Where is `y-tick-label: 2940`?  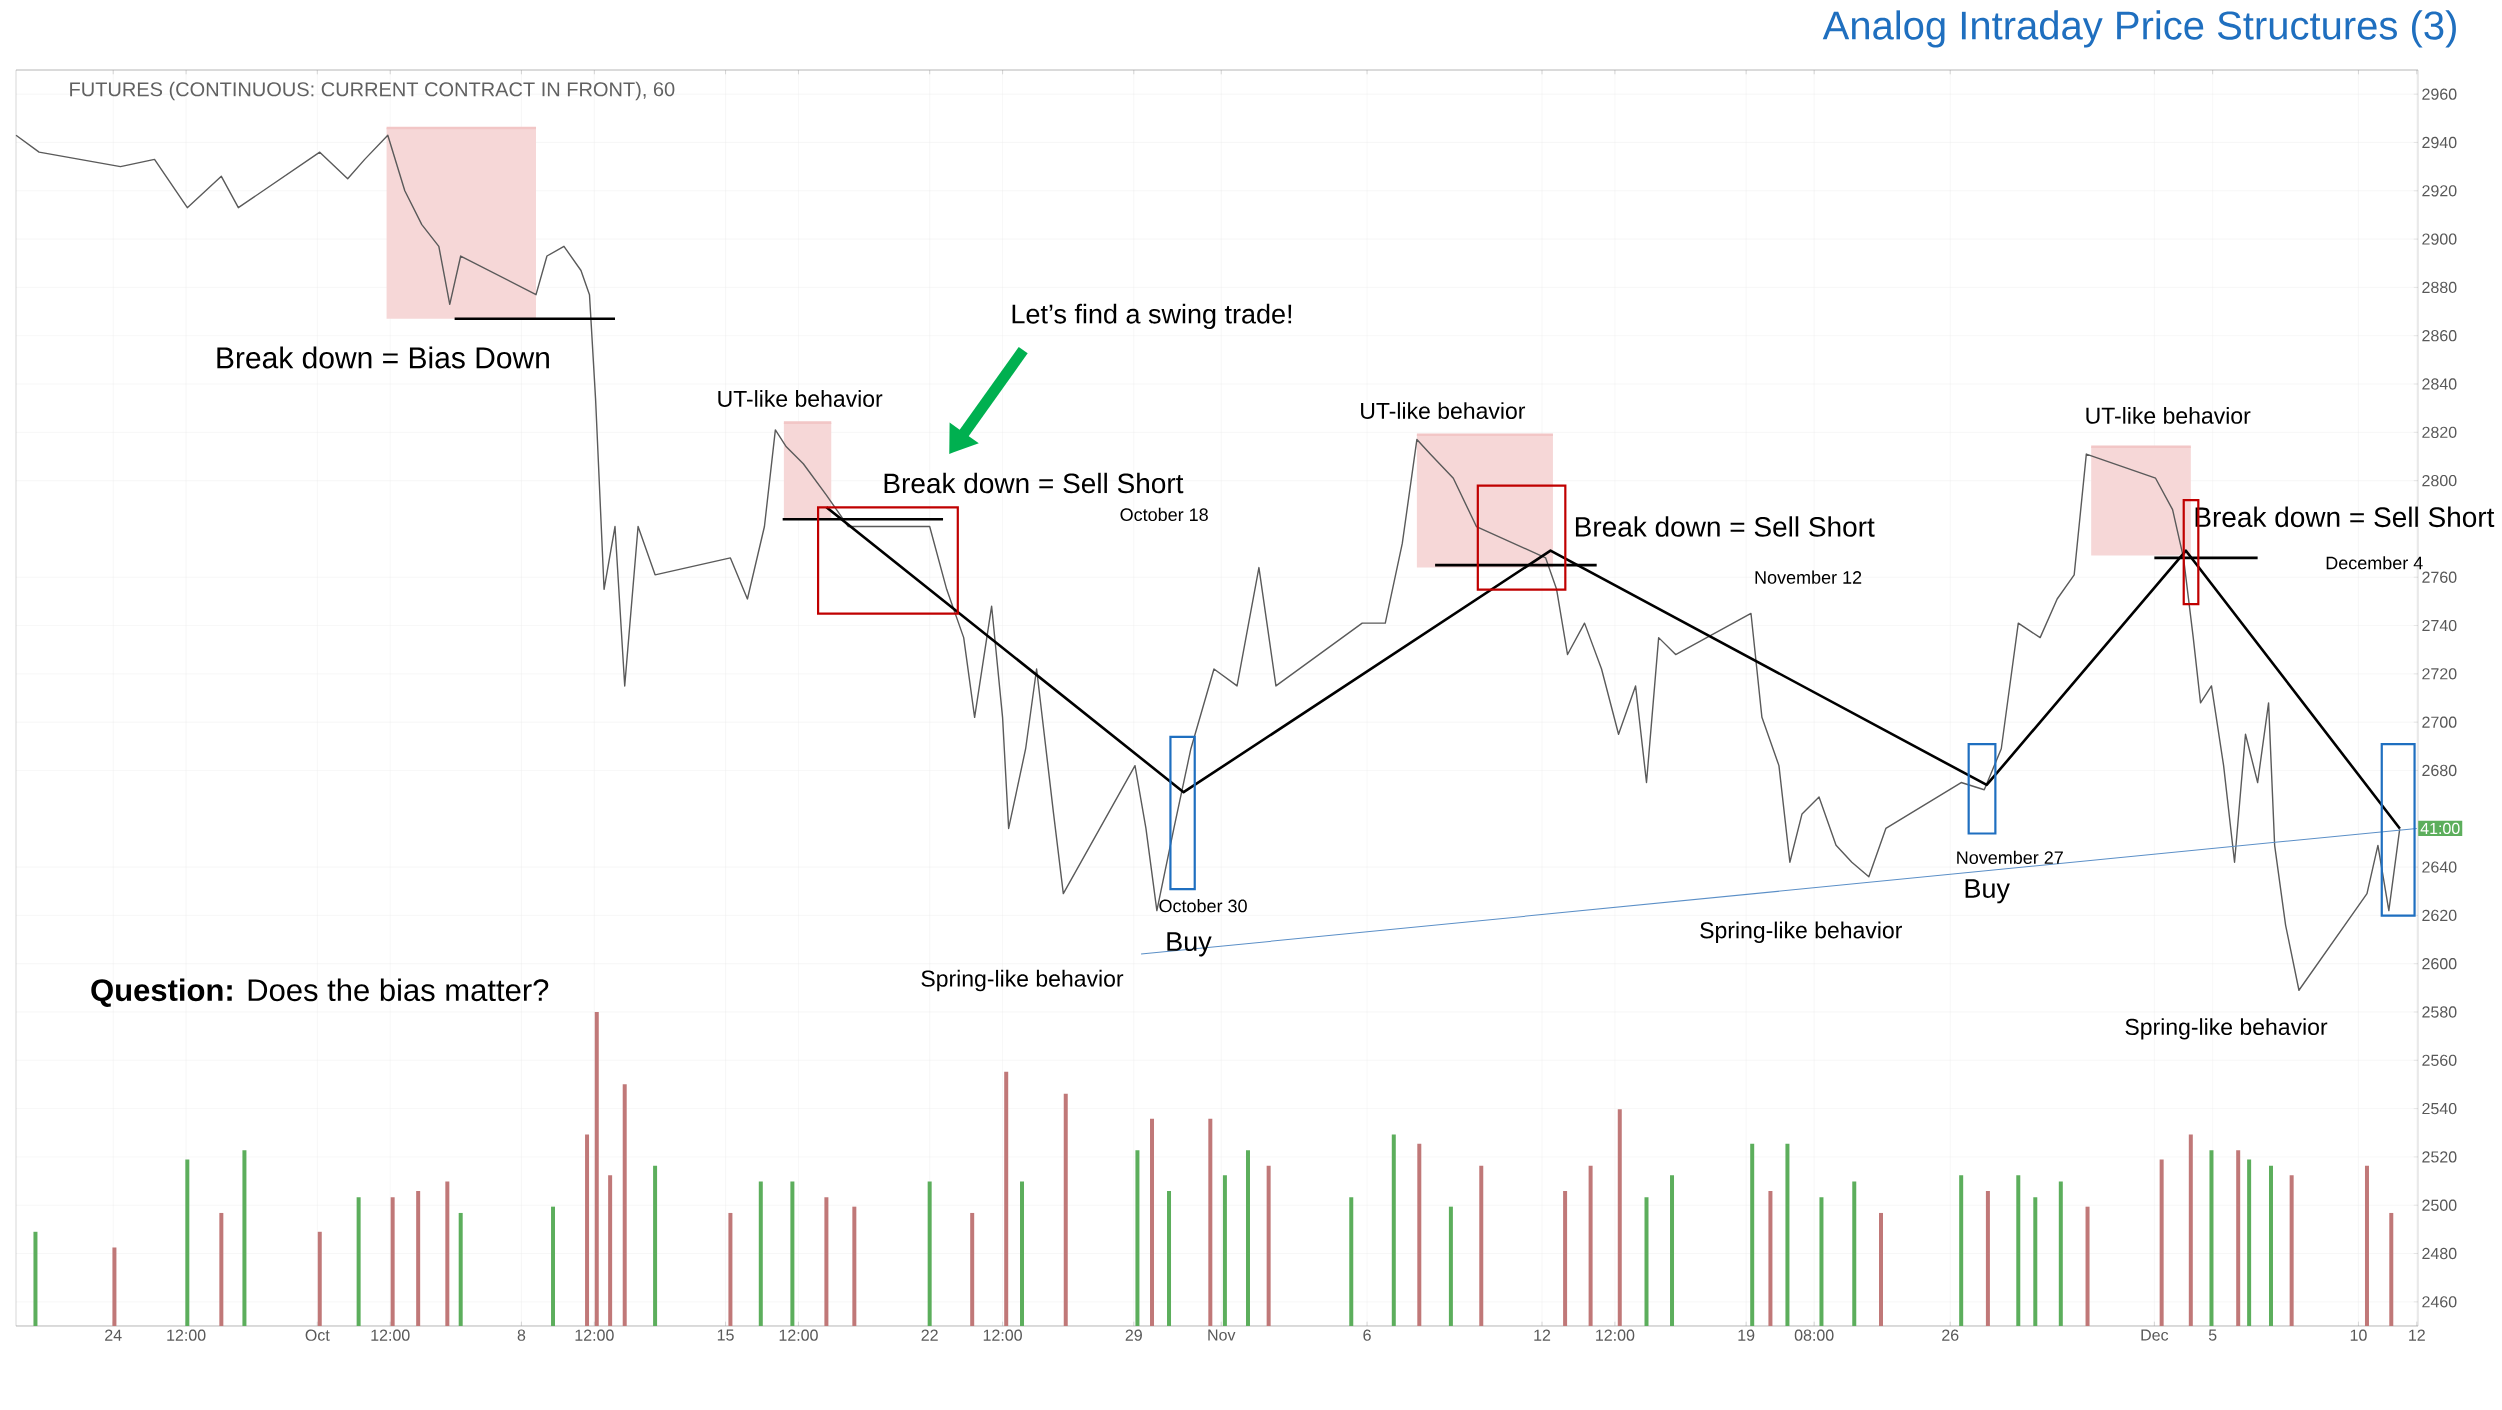 y-tick-label: 2940 is located at coordinates (2439, 142).